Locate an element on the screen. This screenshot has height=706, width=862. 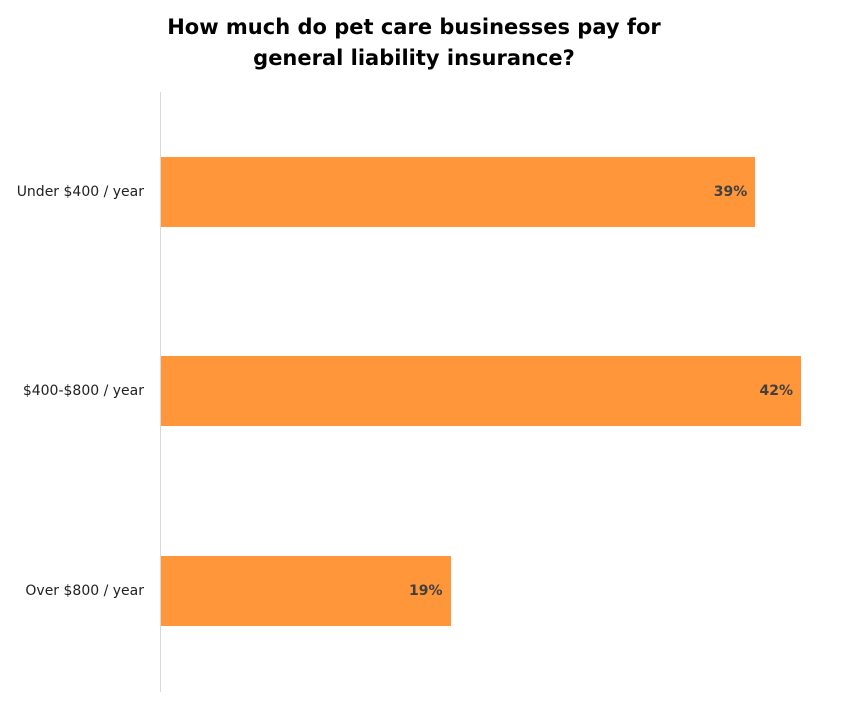
chart-title-line-2: general liability insurance? is located at coordinates (414, 58).